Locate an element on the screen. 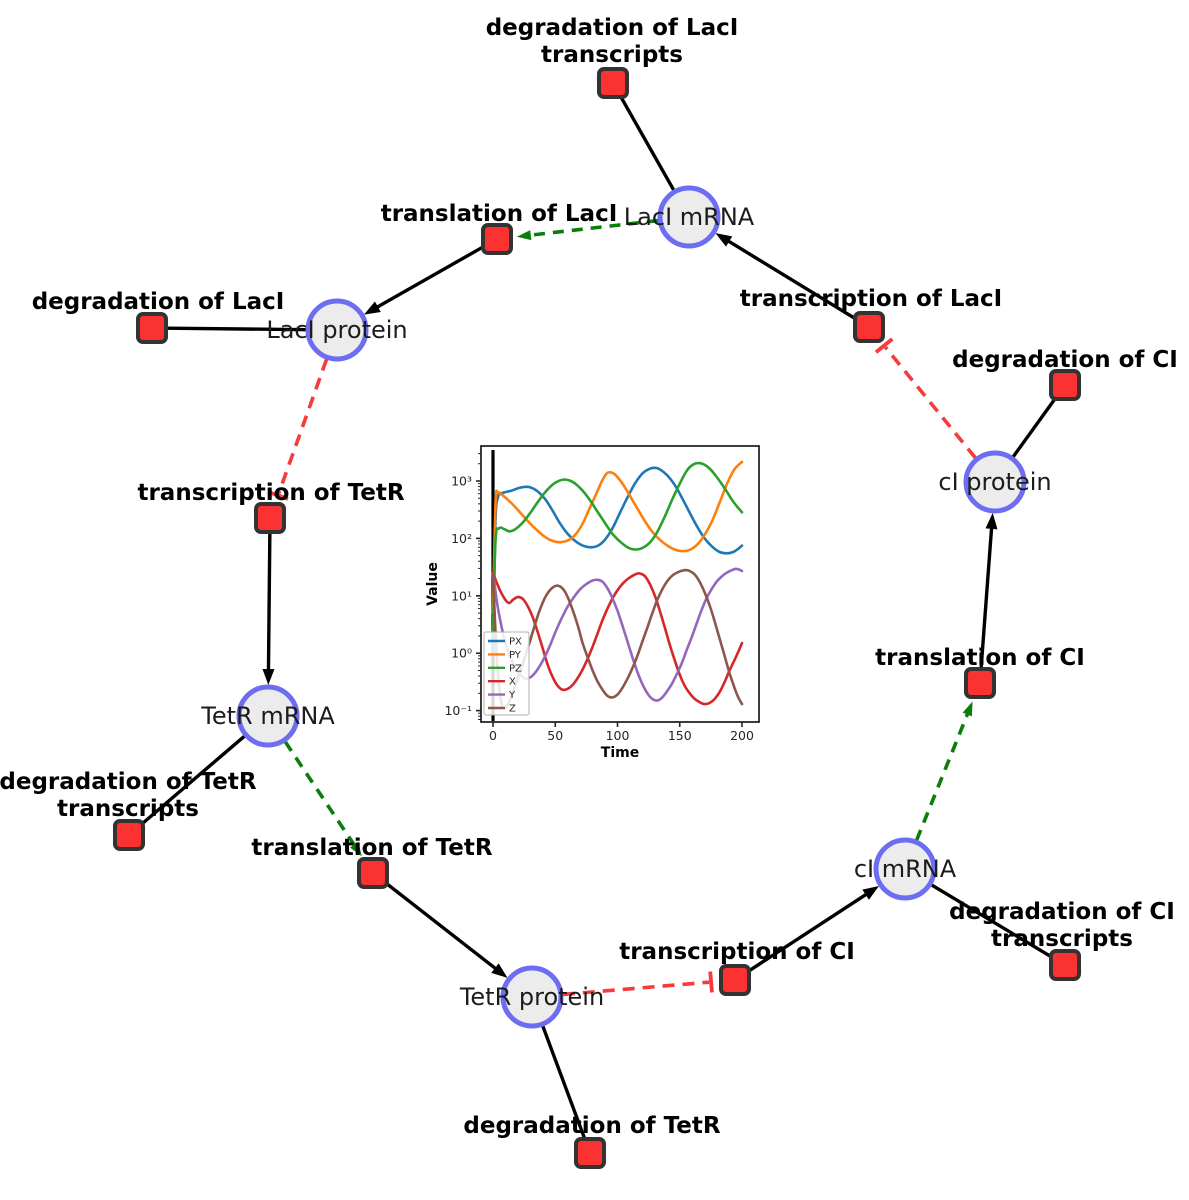 The width and height of the screenshot is (1189, 1200). reaction-label-translation-laci: translation of LacI is located at coordinates (499, 214).